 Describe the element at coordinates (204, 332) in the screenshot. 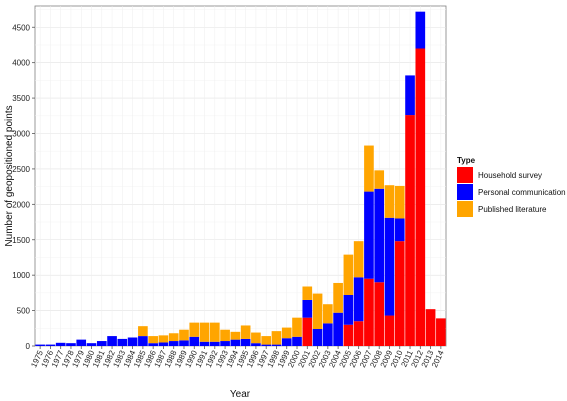

I see `bar-published-literature-1991` at that location.